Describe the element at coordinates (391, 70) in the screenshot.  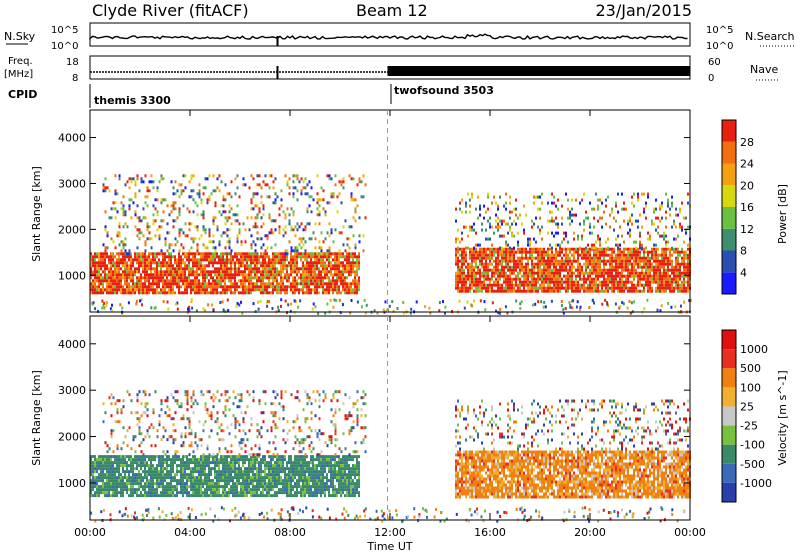
I see `freq-panel: Freq. [MHz] 18 8 60 0 Nave` at that location.